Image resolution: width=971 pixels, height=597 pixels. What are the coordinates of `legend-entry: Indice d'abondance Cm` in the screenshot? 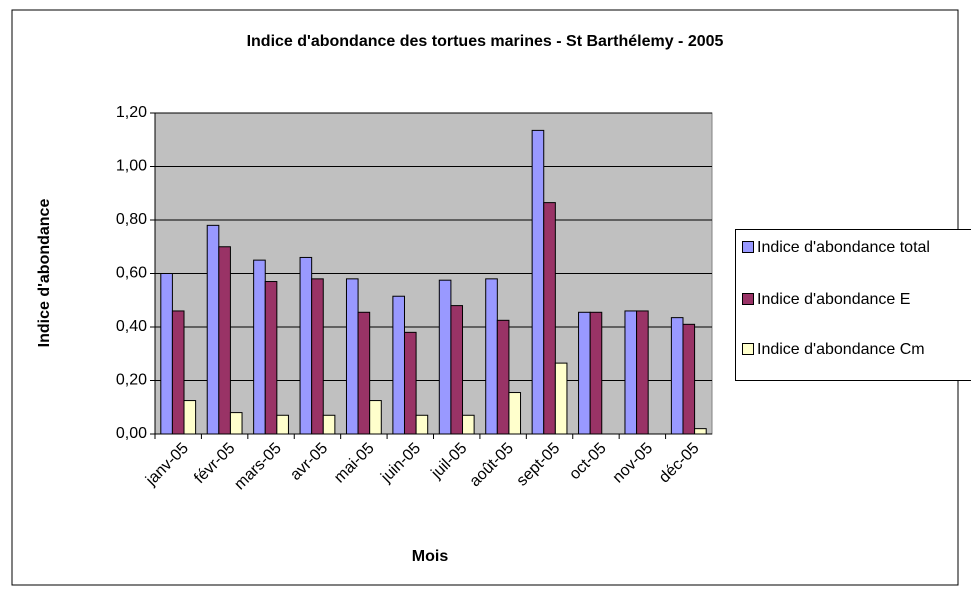 It's located at (856, 349).